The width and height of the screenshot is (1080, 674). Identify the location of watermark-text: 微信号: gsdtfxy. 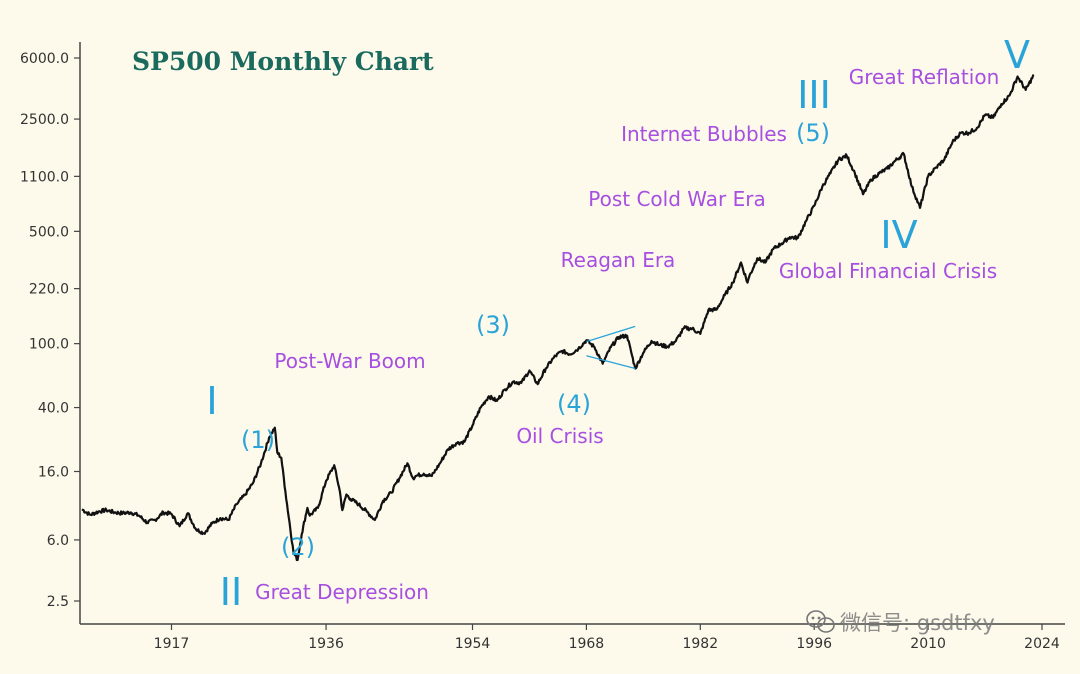
(917, 623).